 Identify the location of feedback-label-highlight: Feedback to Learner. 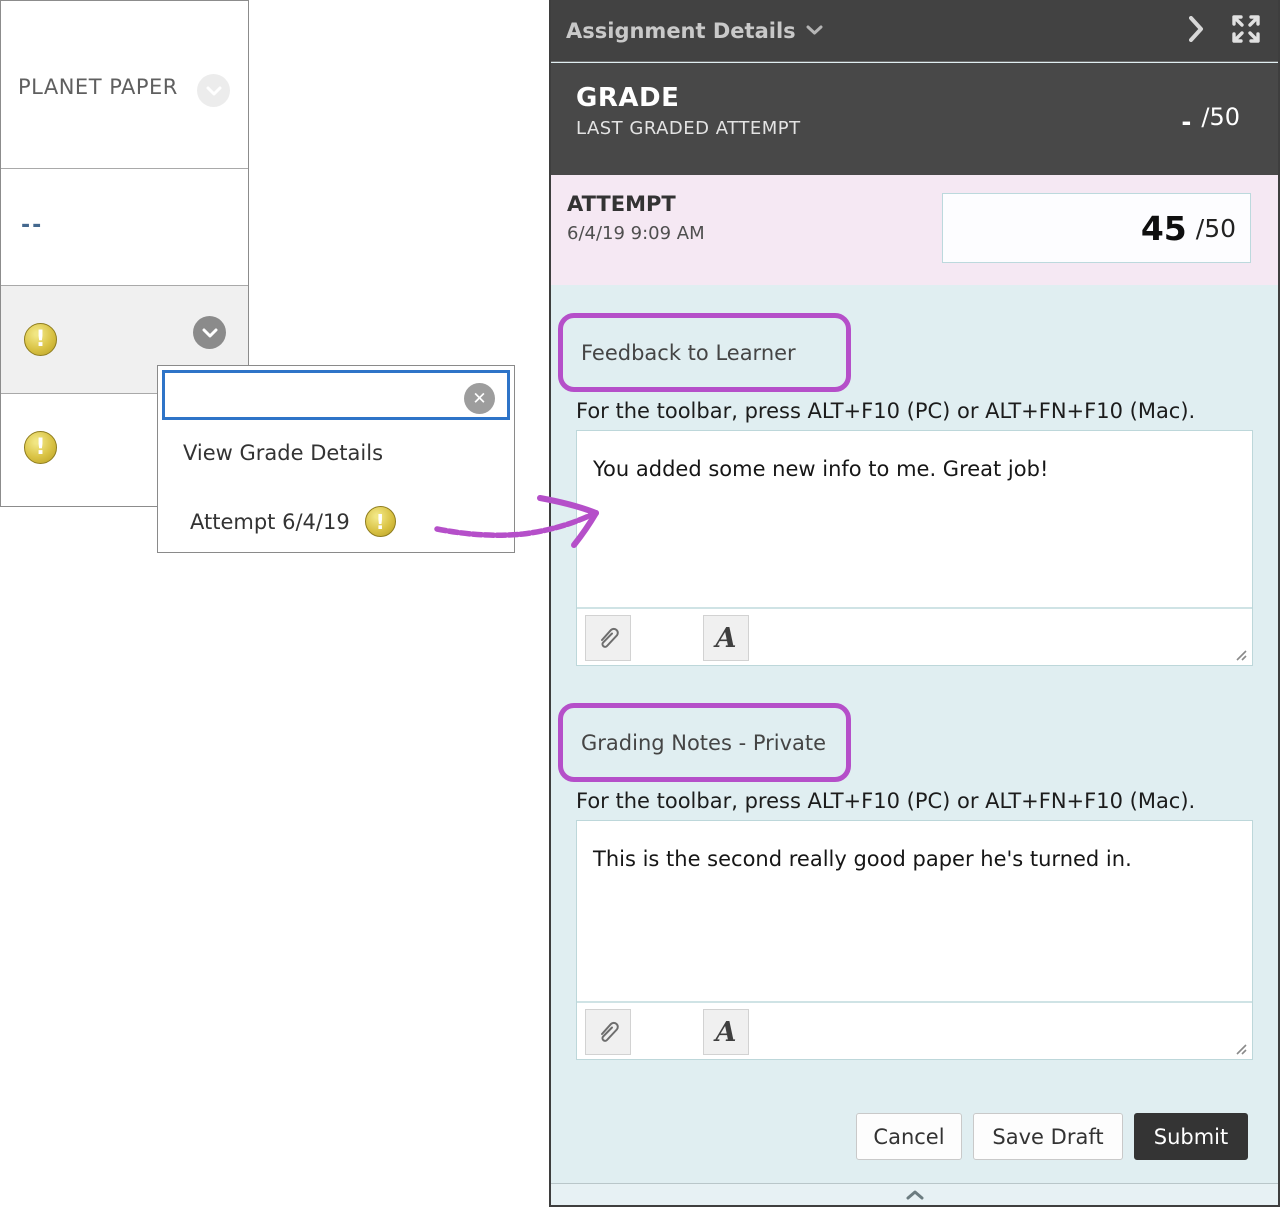
(704, 352).